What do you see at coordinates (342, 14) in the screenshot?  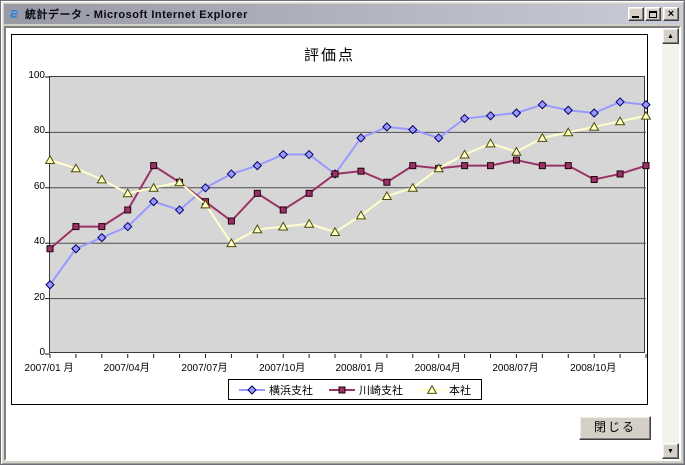 I see `title-bar: e 統計データ - Microsoft Internet Explorer ×` at bounding box center [342, 14].